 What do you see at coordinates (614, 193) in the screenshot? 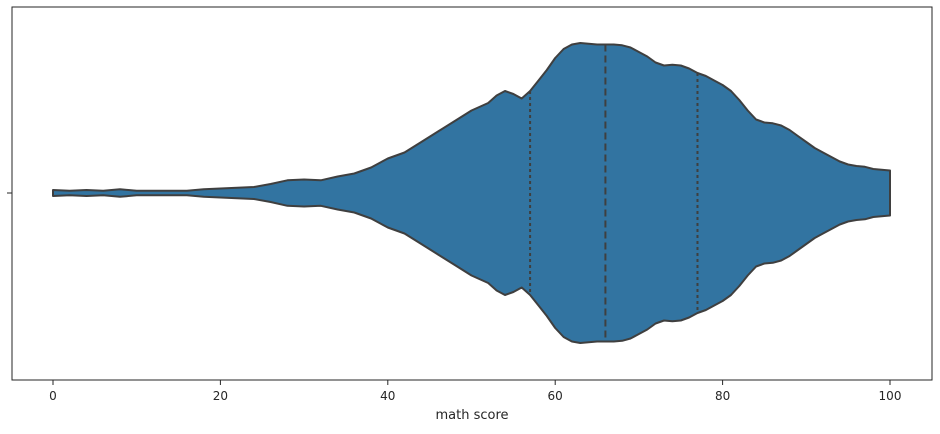
I see `quartile-layer` at bounding box center [614, 193].